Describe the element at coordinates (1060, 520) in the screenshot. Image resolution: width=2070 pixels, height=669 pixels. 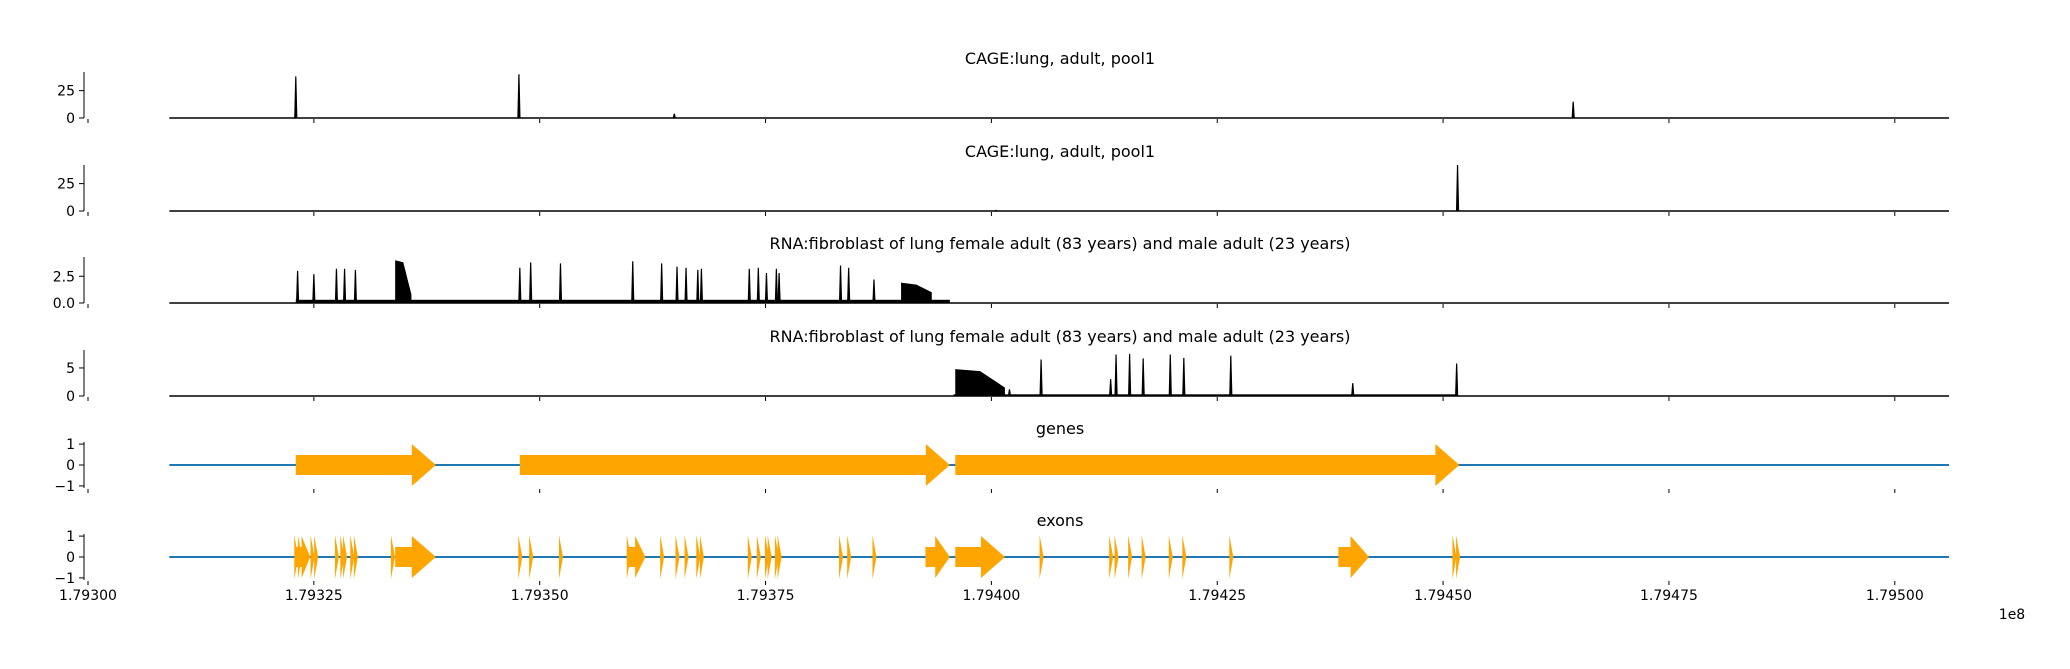
I see `track-title: exons` at that location.